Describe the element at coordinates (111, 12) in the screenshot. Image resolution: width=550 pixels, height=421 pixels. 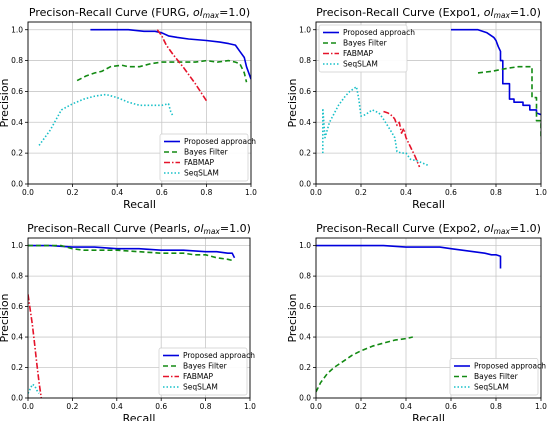
I see `chart-title-text: Precison-Recall Curve (FURG,` at that location.